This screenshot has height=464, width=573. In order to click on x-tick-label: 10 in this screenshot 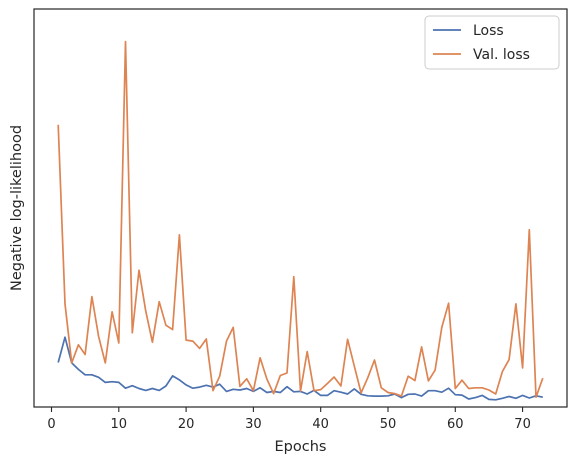, I will do `click(119, 424)`.